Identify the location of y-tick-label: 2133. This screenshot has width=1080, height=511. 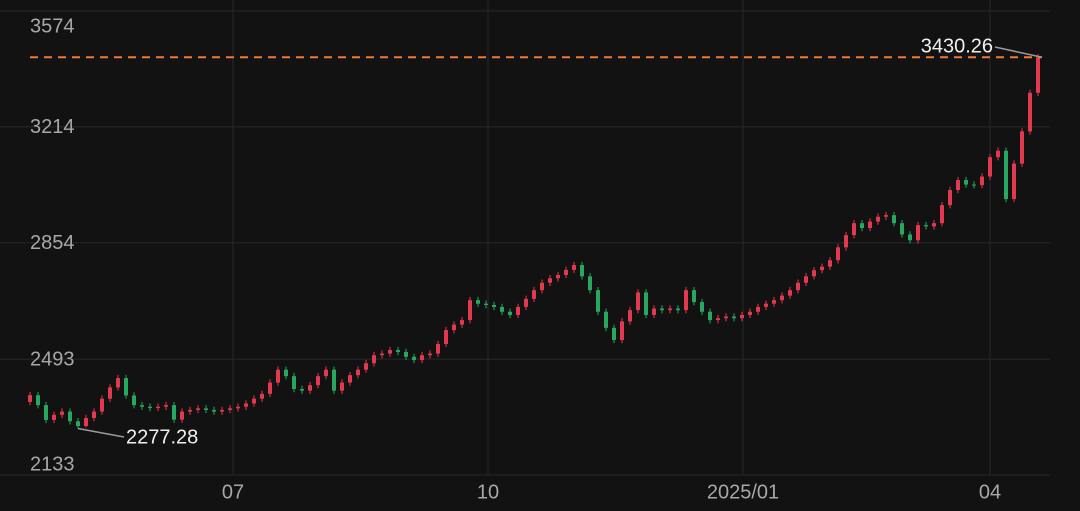
(52, 464).